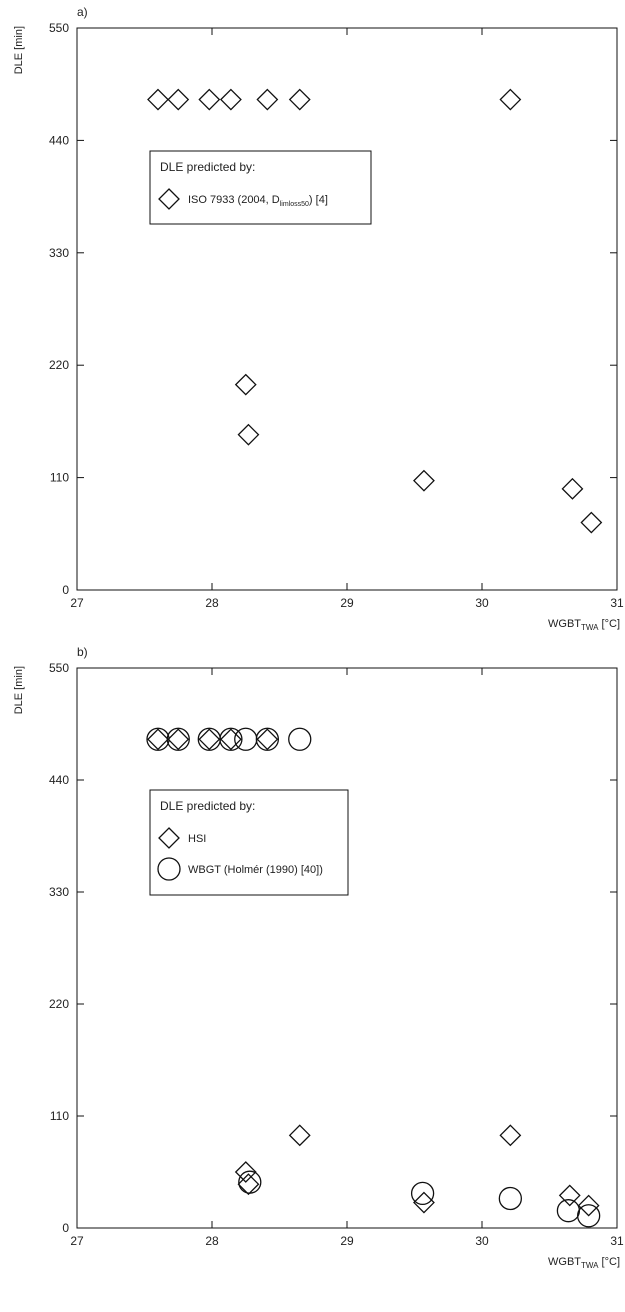 The height and width of the screenshot is (1312, 625). Describe the element at coordinates (255, 870) in the screenshot. I see `legend-entry-label: WBGT (Holmér (1990) [40])` at that location.